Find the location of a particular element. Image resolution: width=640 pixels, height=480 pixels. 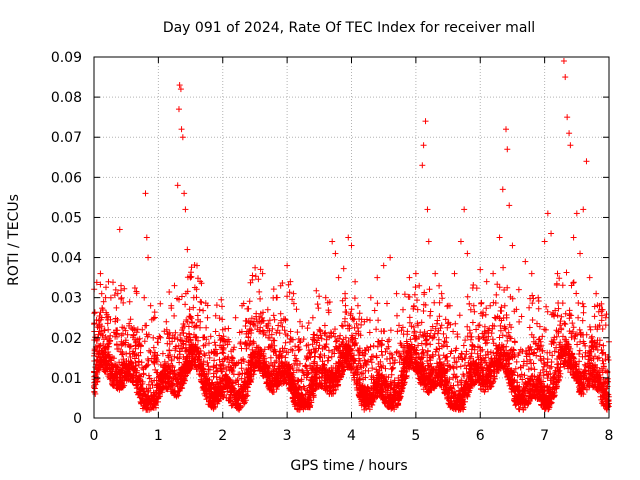

y-tick-label: 0.02 is located at coordinates (66, 339).